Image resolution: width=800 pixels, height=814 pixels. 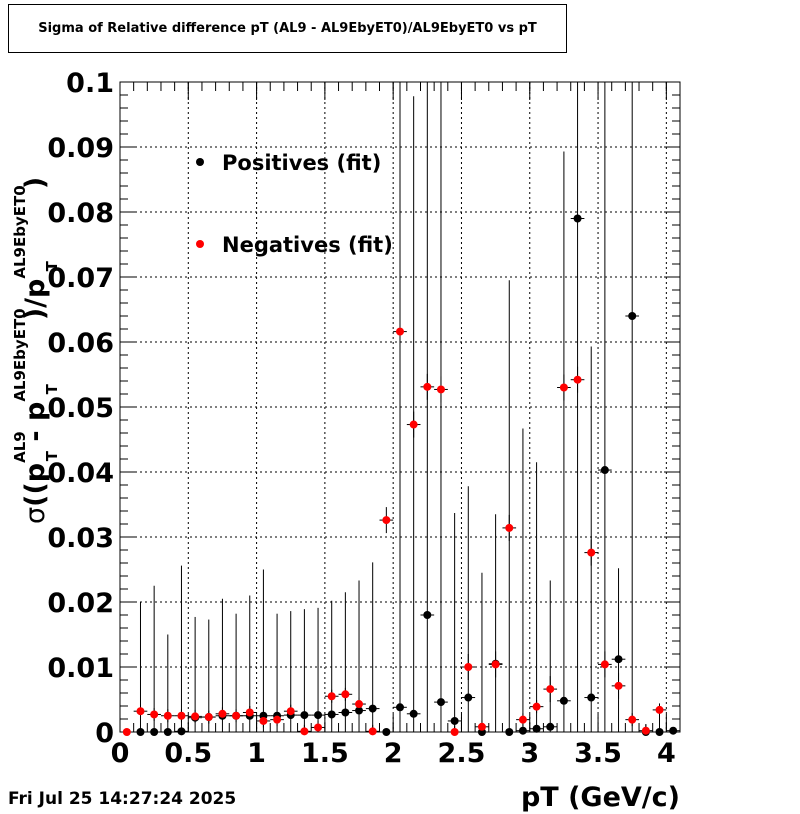 I want to click on y-tick-label: 0.08, so click(x=80, y=213).